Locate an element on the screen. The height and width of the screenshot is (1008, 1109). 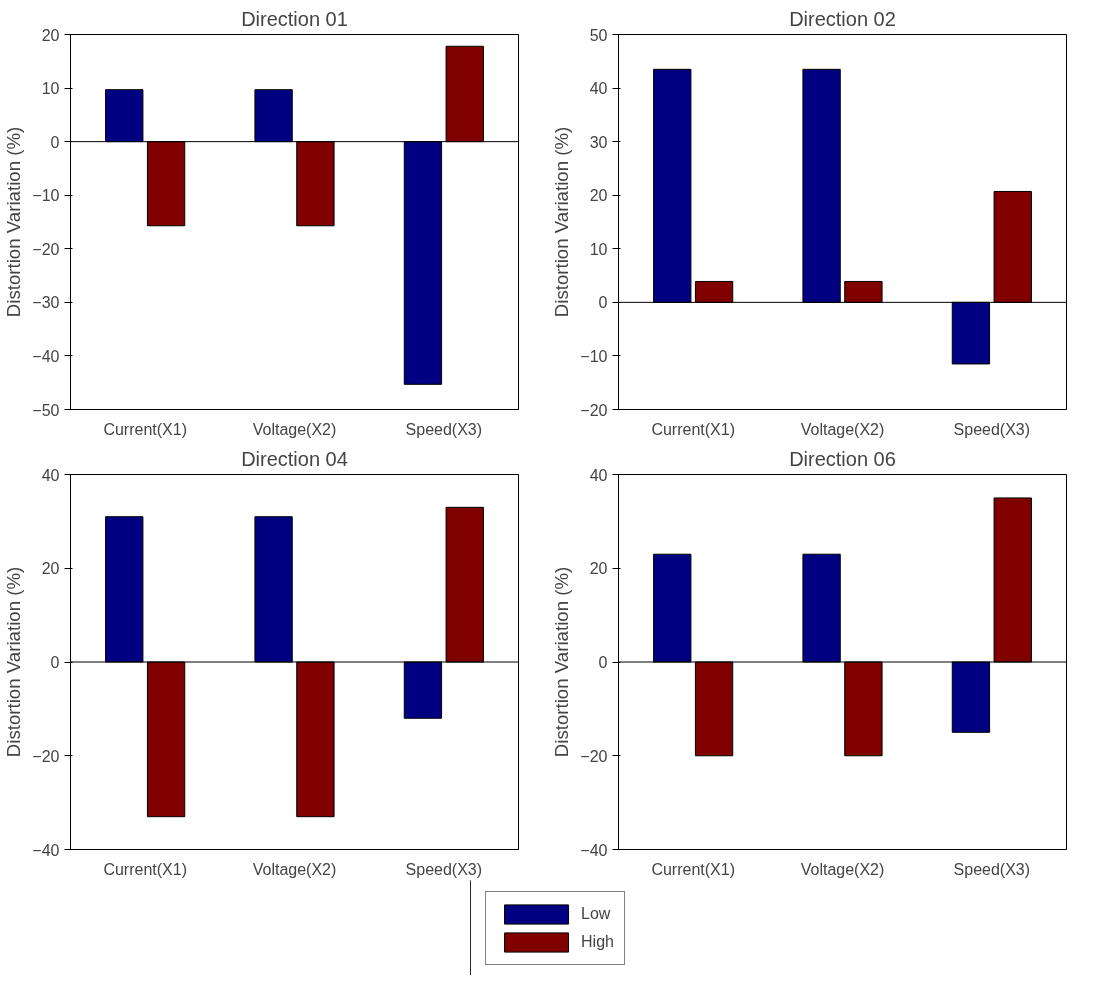
y-tick-label: −50 is located at coordinates (46, 410).